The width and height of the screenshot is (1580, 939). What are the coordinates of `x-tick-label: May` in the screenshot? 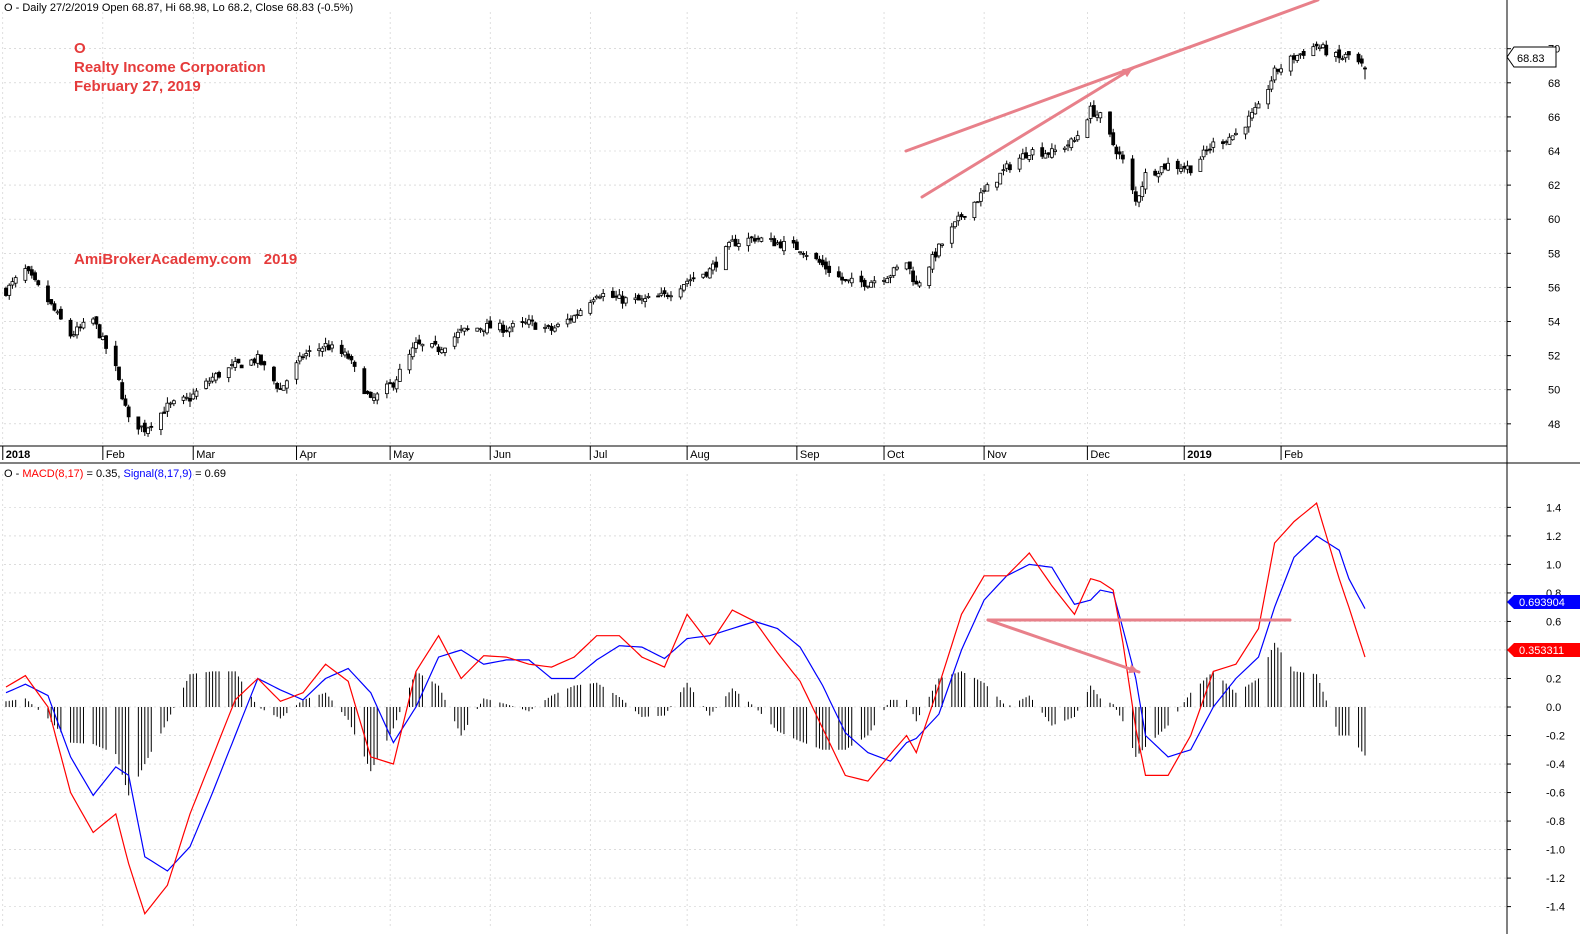 It's located at (403, 455).